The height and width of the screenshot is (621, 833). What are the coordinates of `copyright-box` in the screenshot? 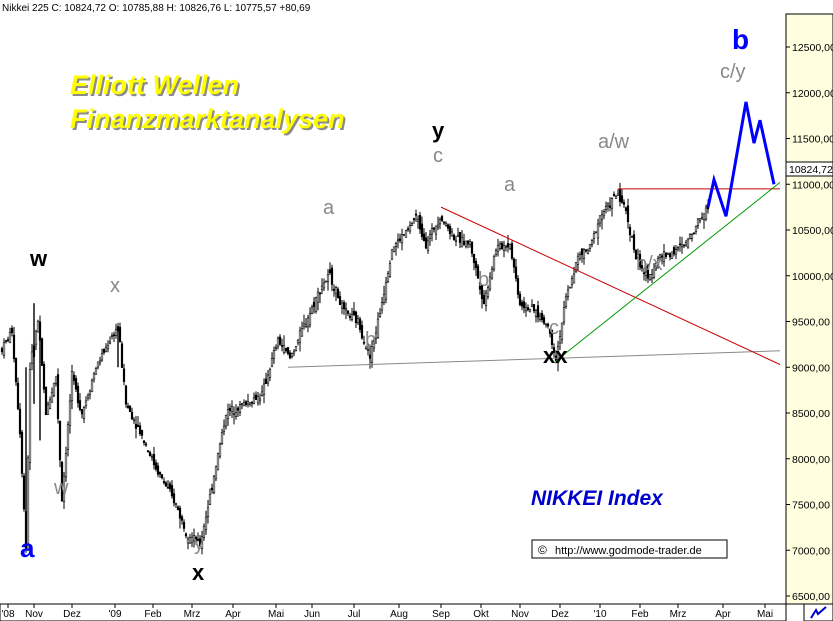 It's located at (629, 549).